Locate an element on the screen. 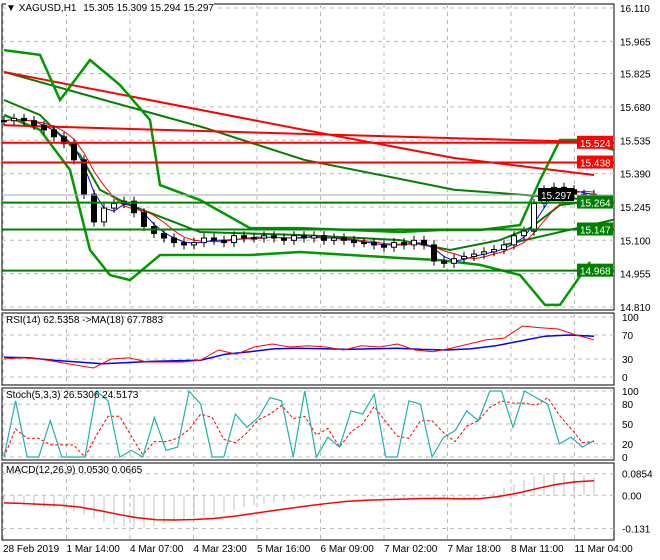  price-tick-label: 15.245 is located at coordinates (635, 208).